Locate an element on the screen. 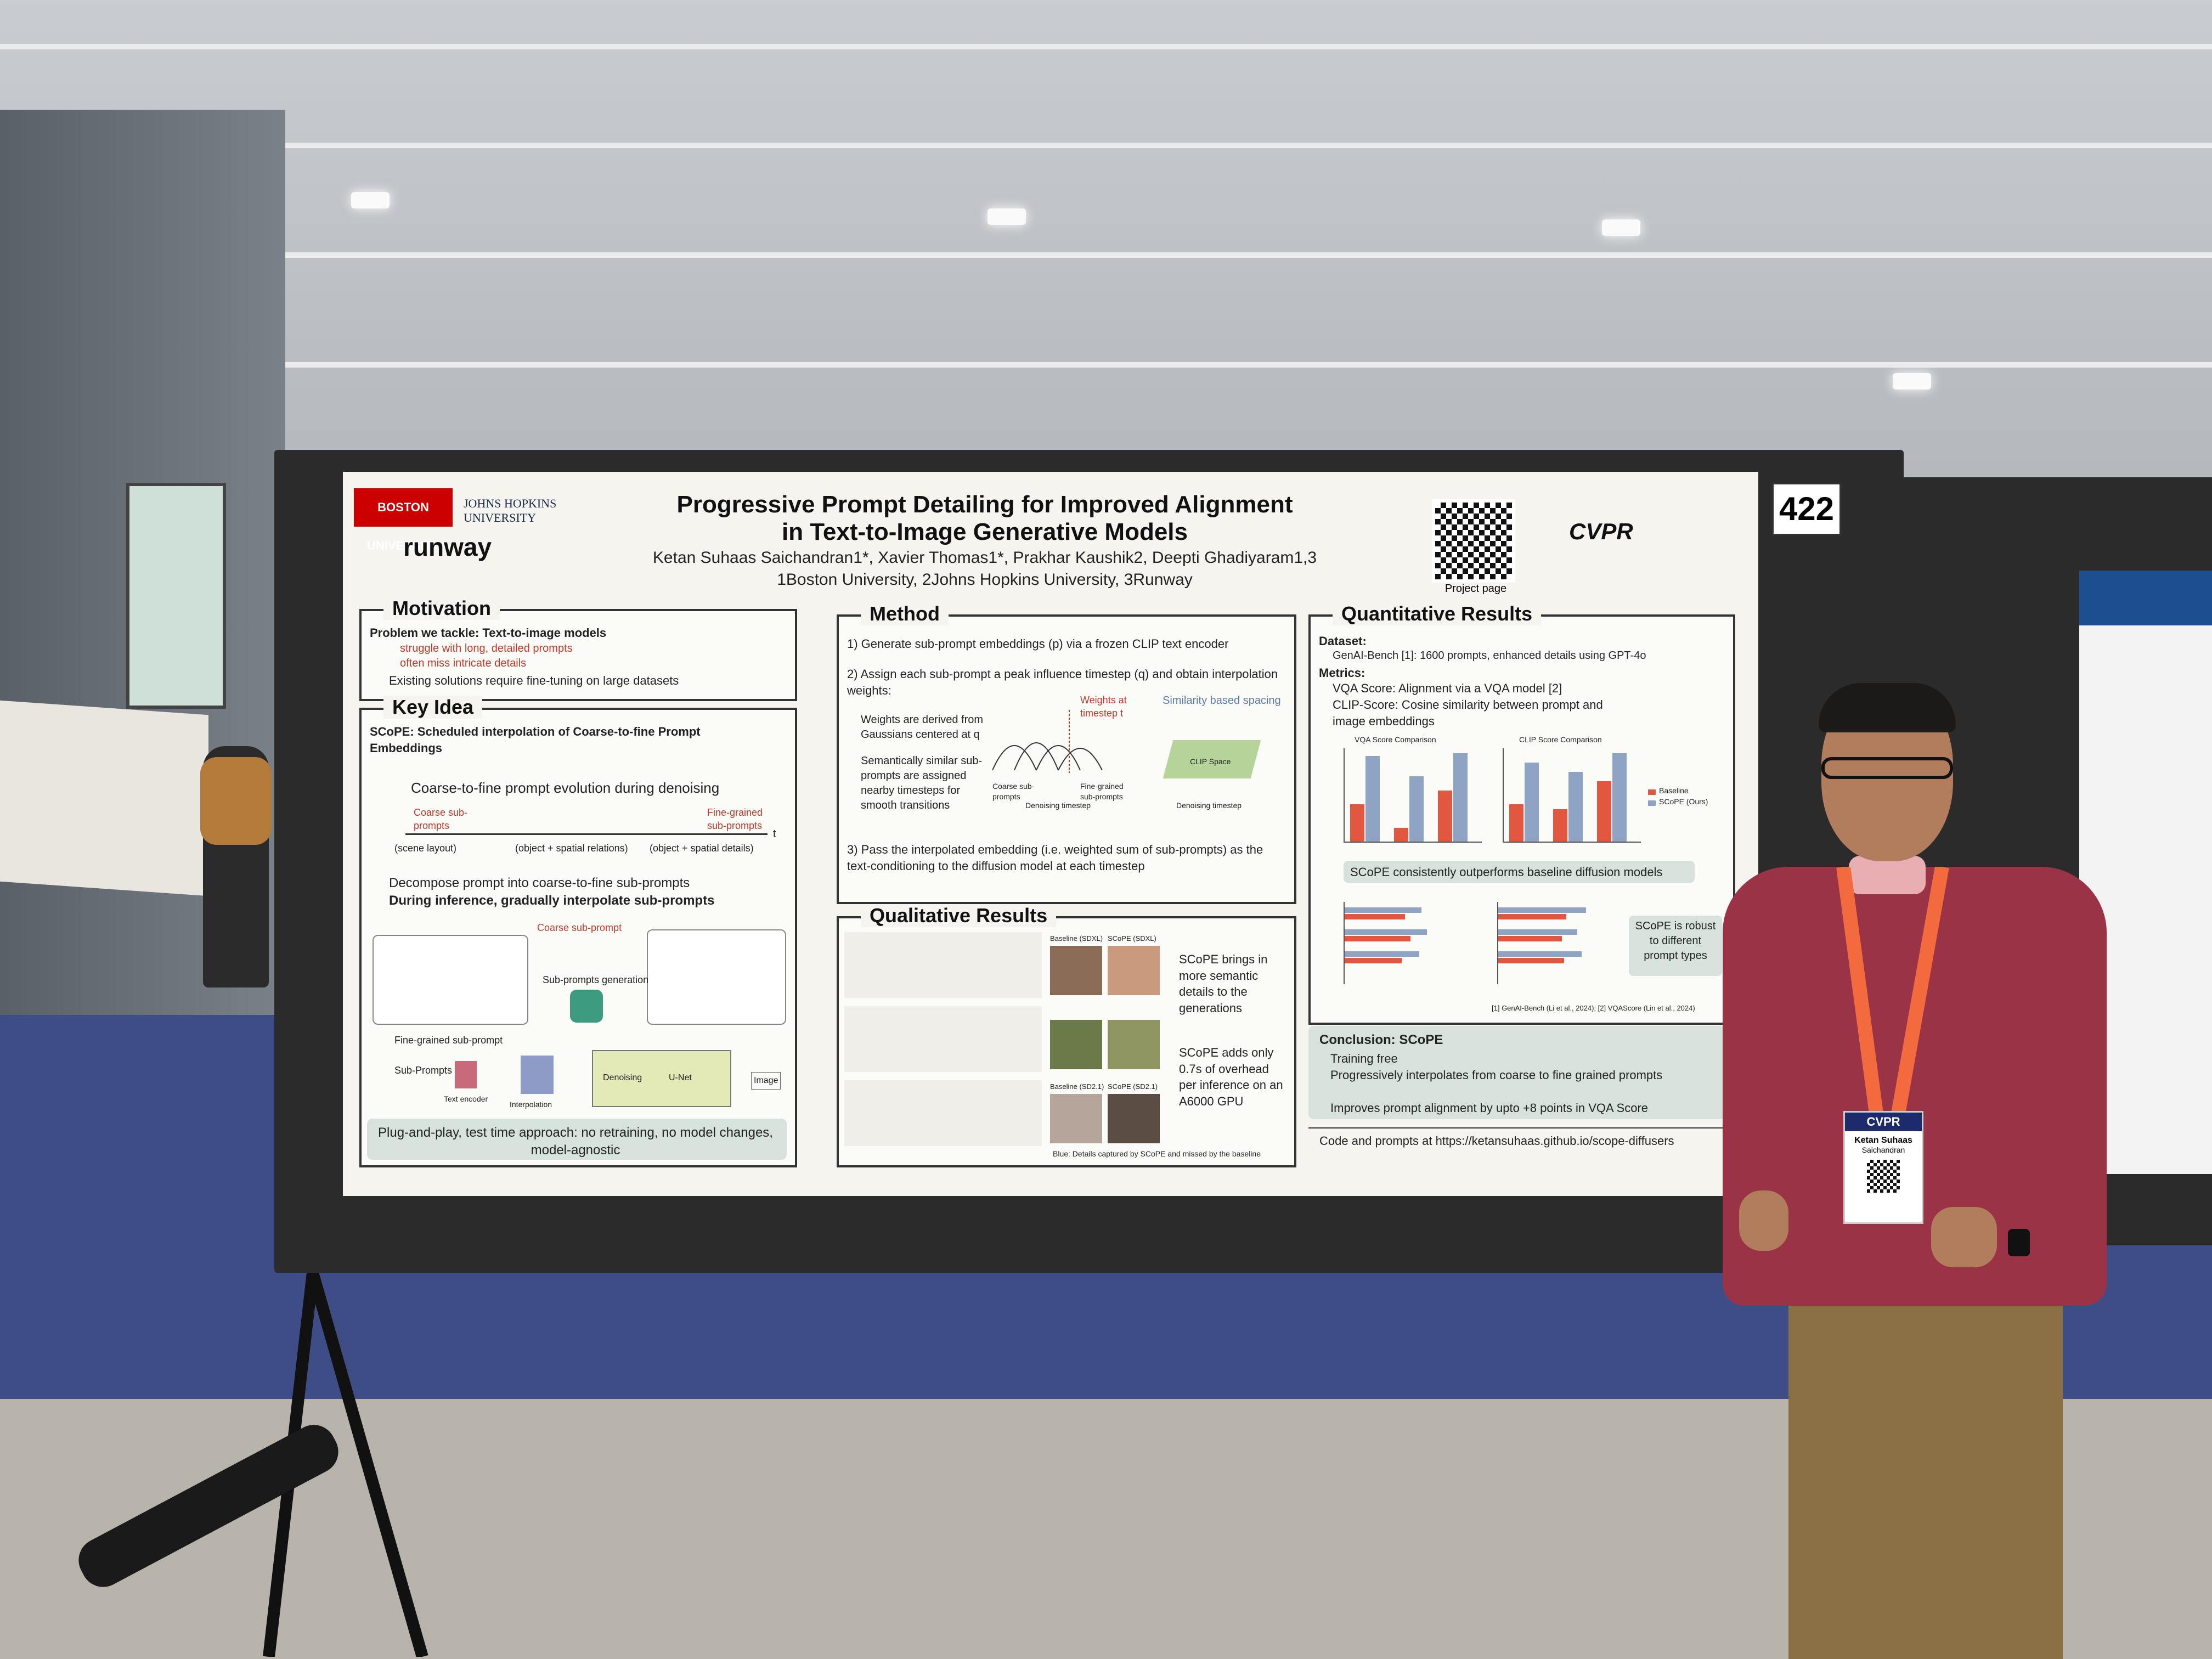  legend-scope-swatch is located at coordinates (1652, 803).